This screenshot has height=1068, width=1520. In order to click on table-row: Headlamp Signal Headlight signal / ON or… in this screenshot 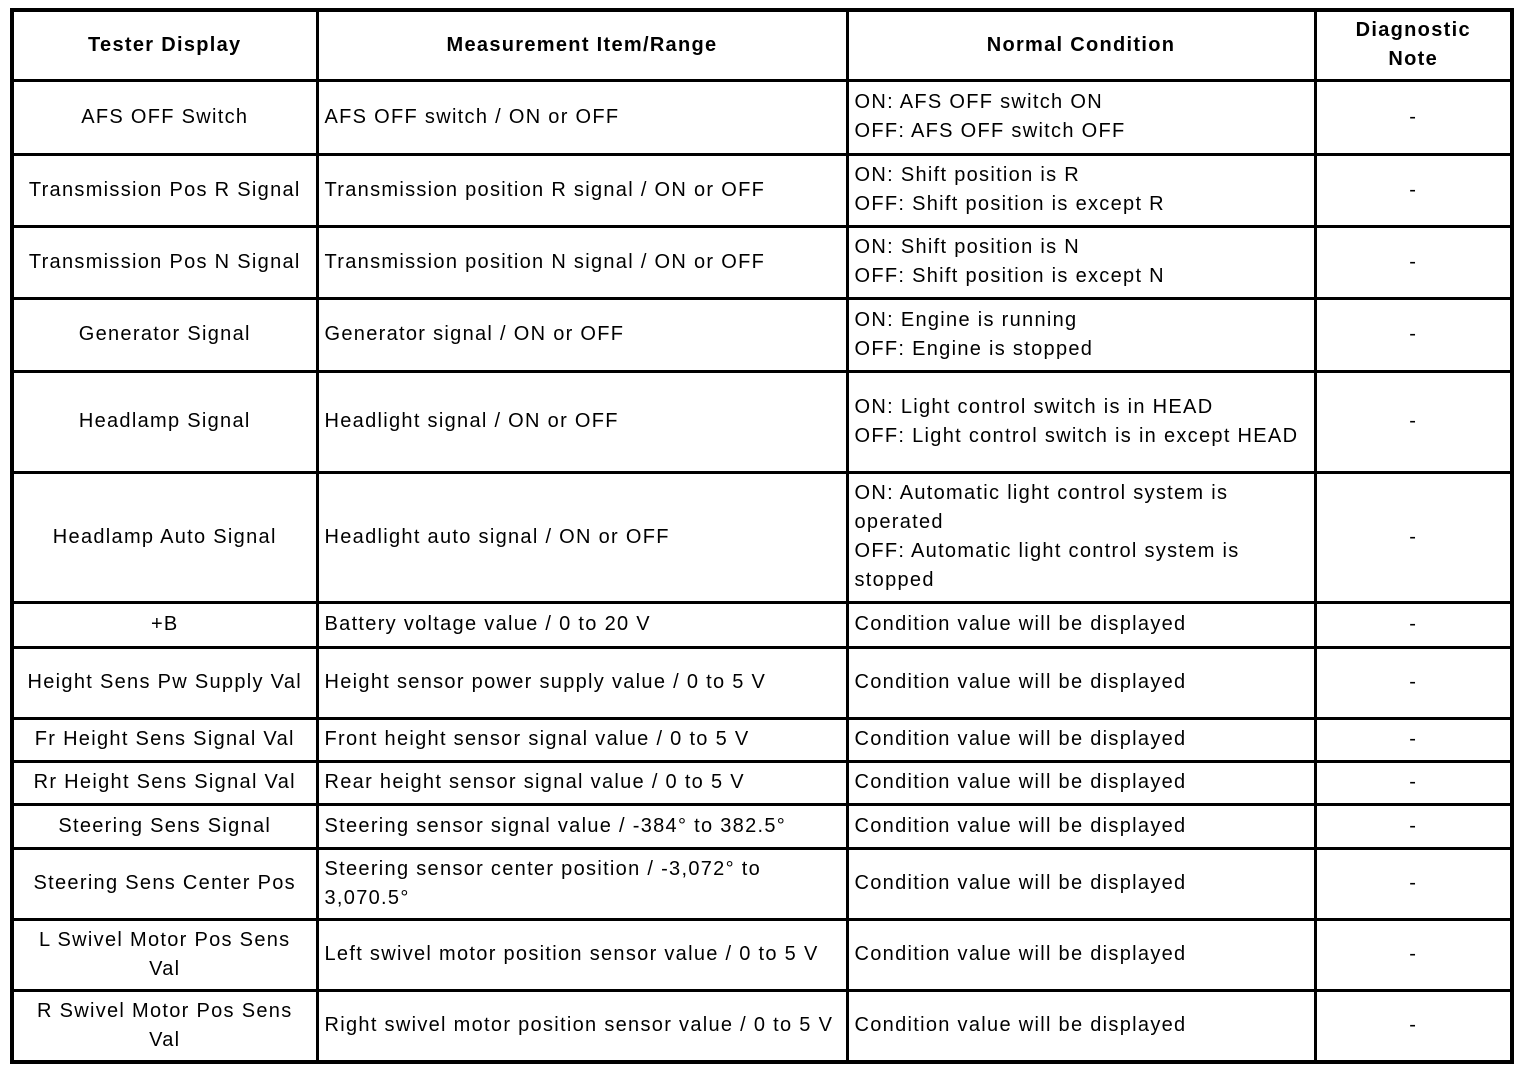, I will do `click(762, 421)`.